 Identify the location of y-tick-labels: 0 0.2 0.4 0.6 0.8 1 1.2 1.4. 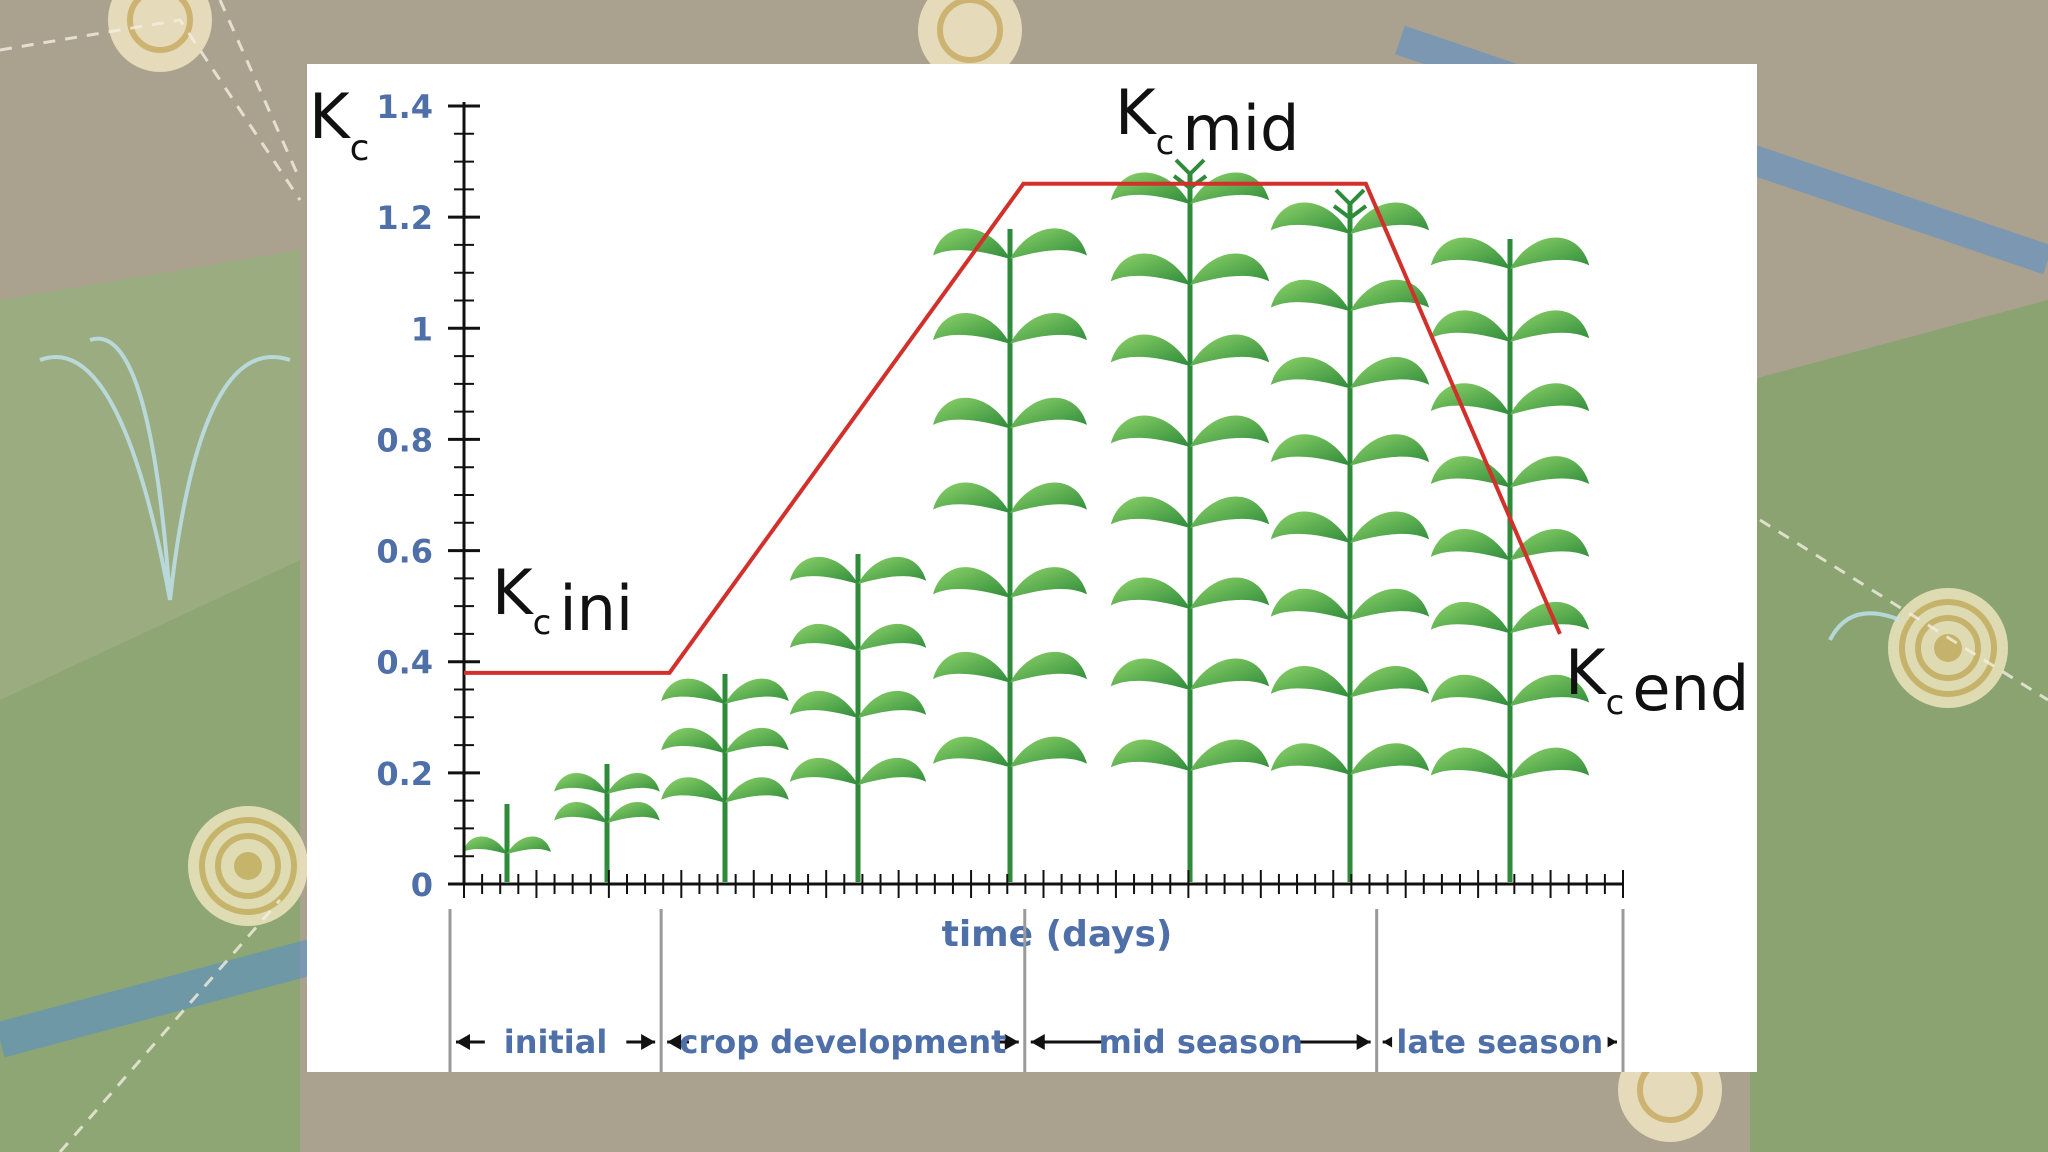
(404, 496).